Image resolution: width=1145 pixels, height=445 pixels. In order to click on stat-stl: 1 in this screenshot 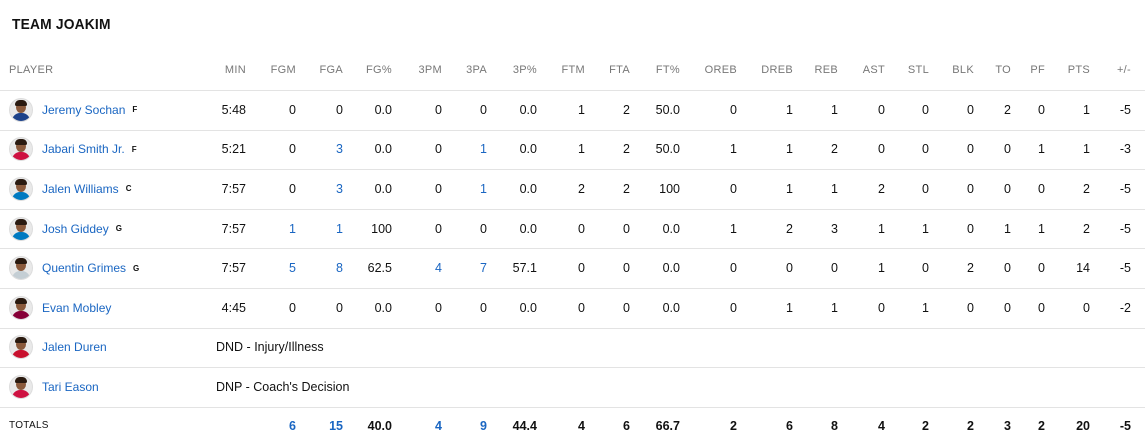, I will do `click(925, 228)`.